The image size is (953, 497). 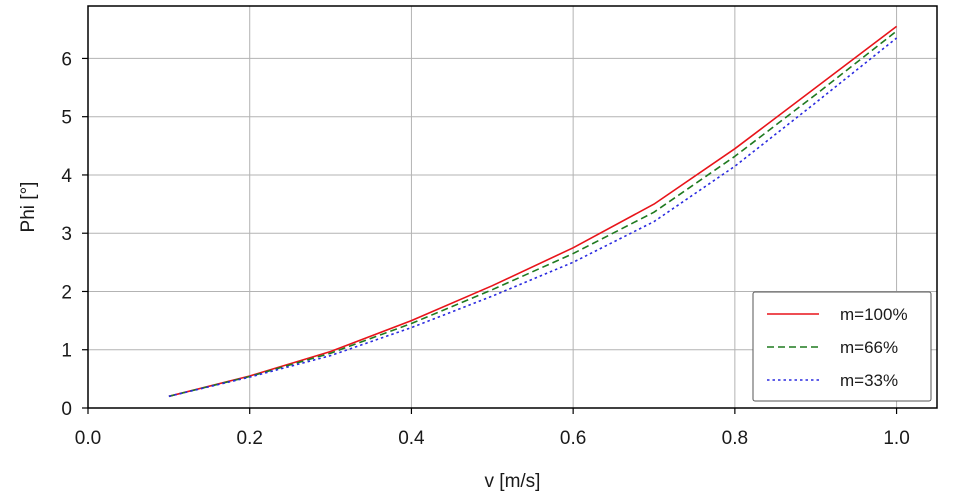 I want to click on y-tick-label: 0, so click(x=66, y=409).